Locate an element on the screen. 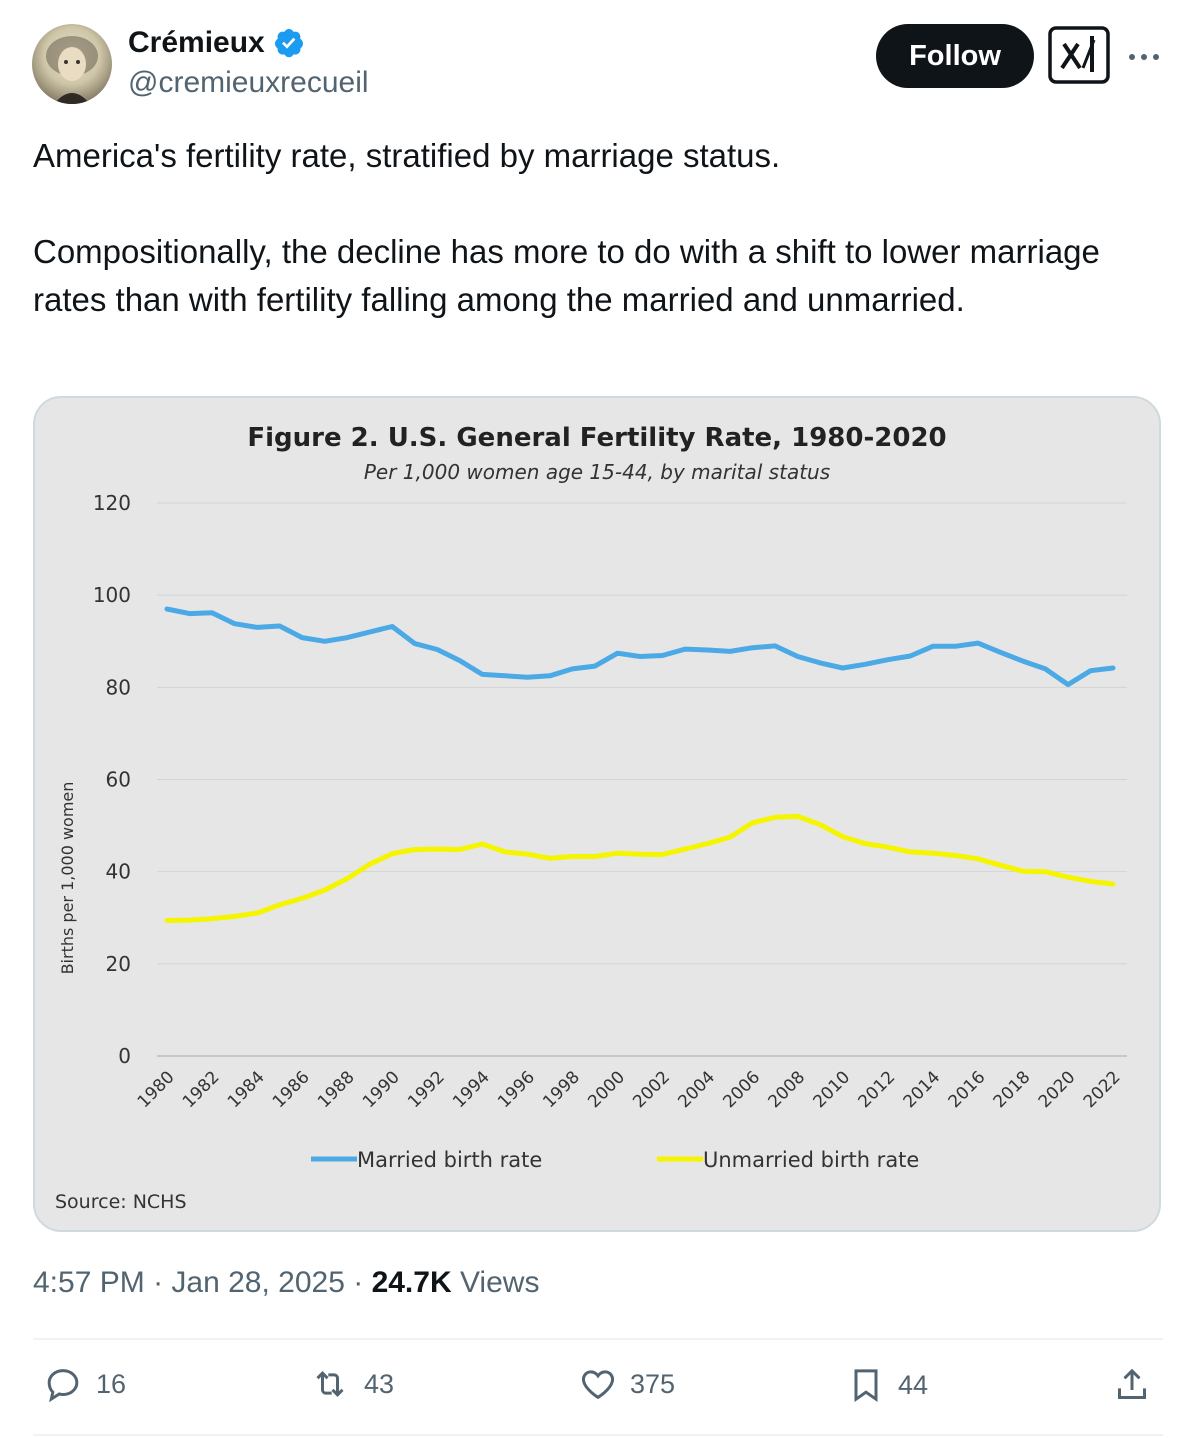 The width and height of the screenshot is (1196, 1438). x-tick-label: 2006 is located at coordinates (741, 1089).